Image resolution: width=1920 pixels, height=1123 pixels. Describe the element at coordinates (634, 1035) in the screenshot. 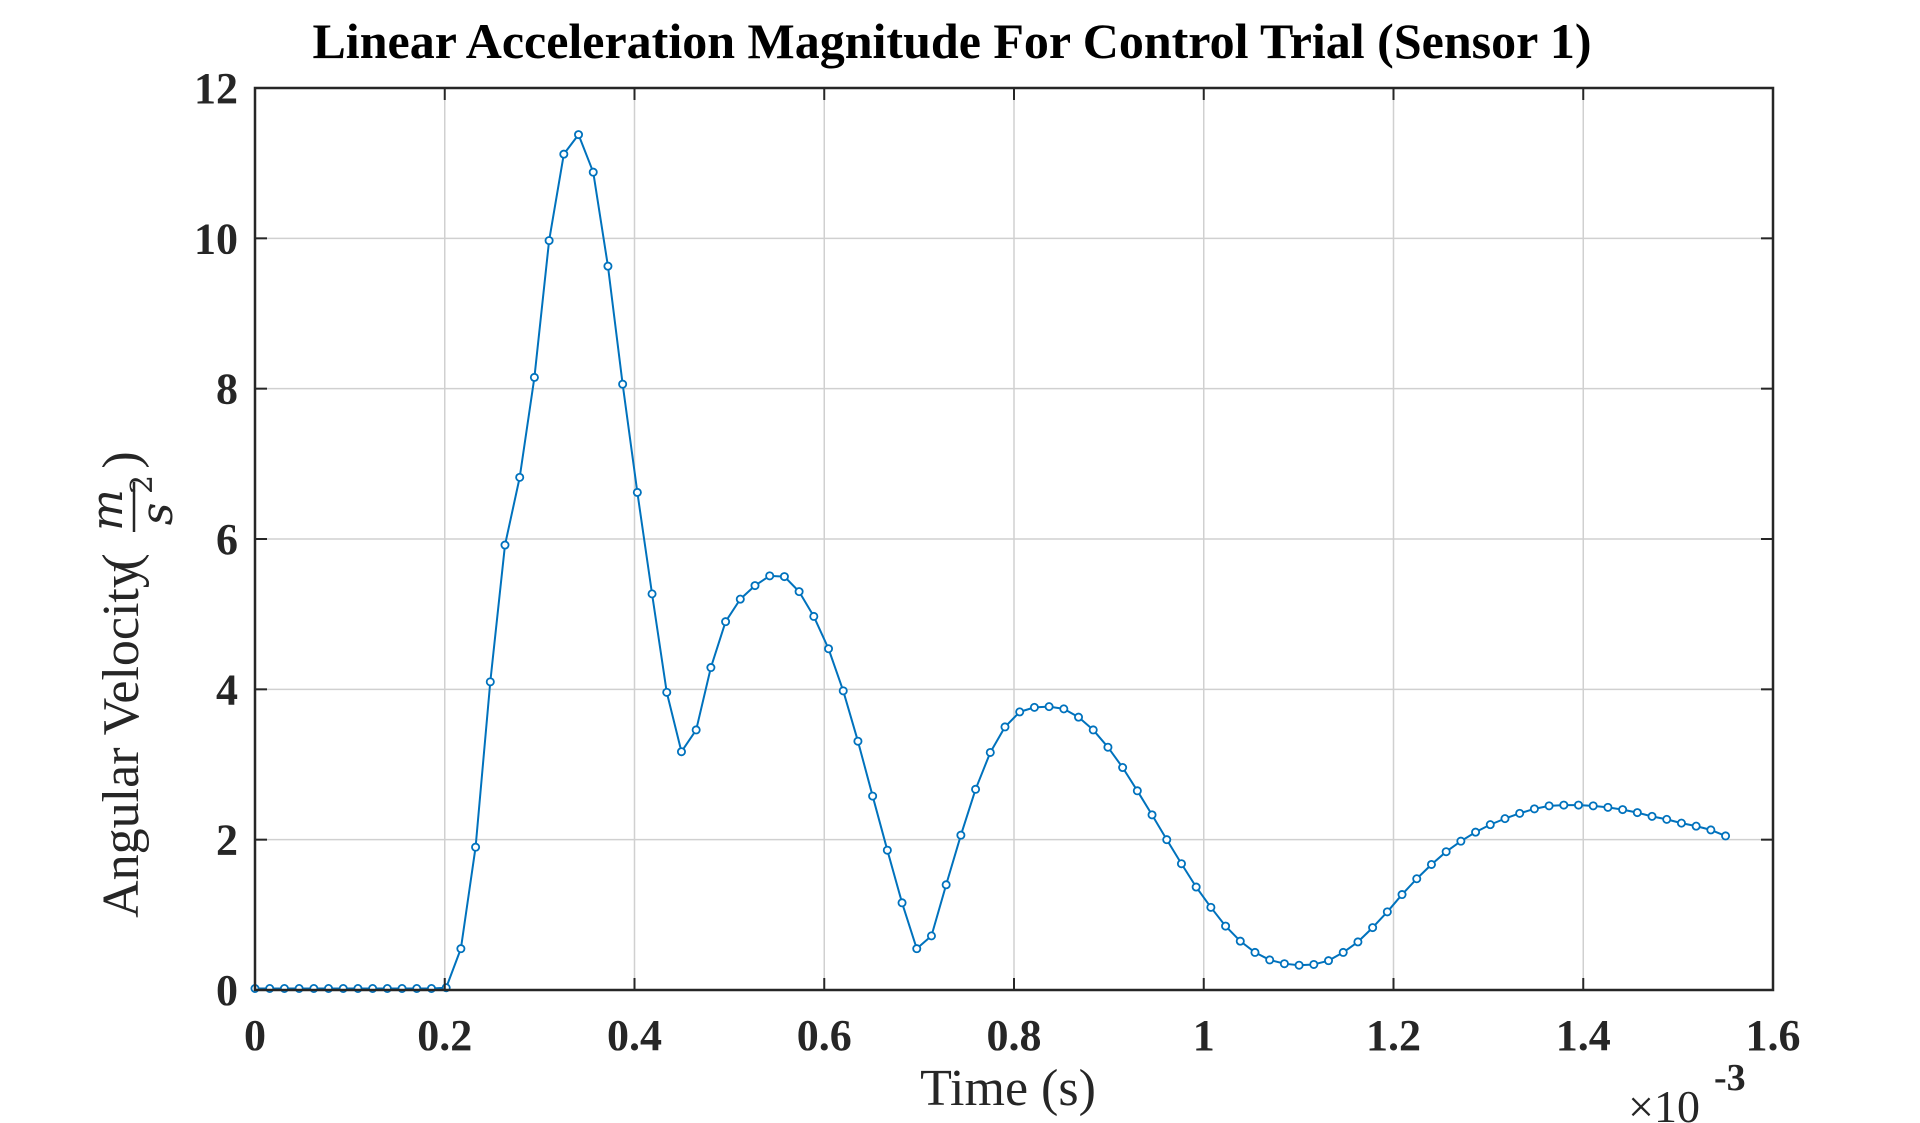

I see `x-tick-label: 0.4` at that location.